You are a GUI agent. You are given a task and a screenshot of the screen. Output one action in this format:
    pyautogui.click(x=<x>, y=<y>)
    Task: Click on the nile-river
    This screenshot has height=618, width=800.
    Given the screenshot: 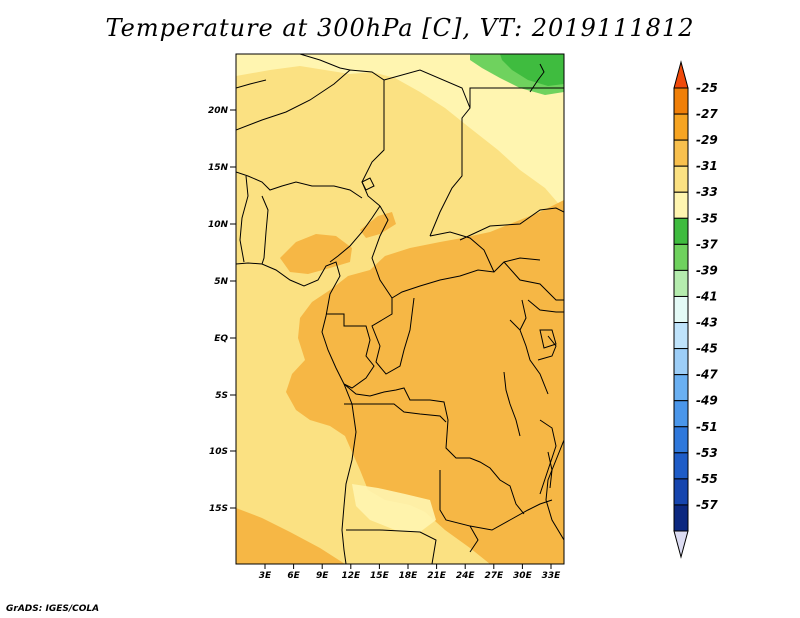 What is the action you would take?
    pyautogui.click(x=537, y=78)
    